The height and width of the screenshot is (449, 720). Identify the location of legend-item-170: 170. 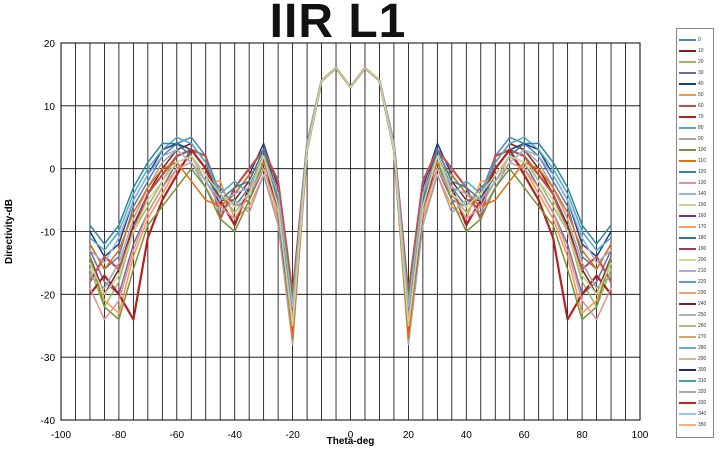
(696, 227).